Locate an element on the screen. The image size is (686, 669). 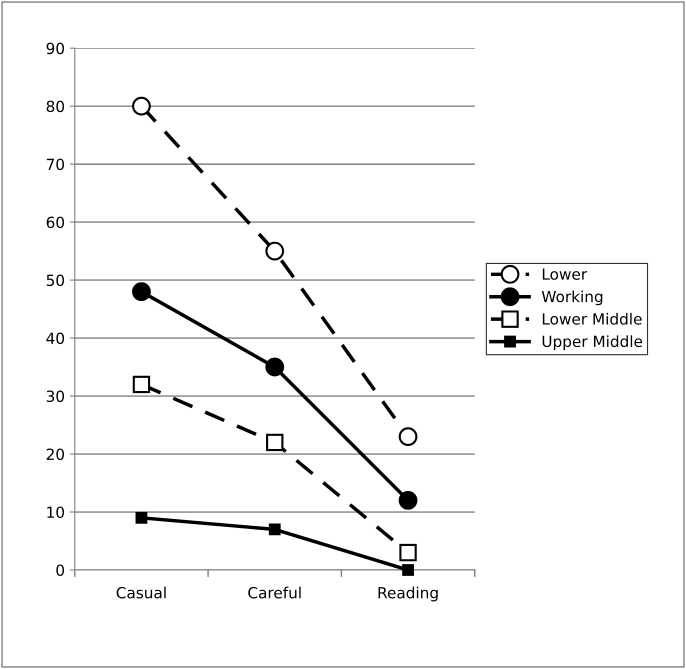
legend-label: Upper Middle is located at coordinates (592, 342).